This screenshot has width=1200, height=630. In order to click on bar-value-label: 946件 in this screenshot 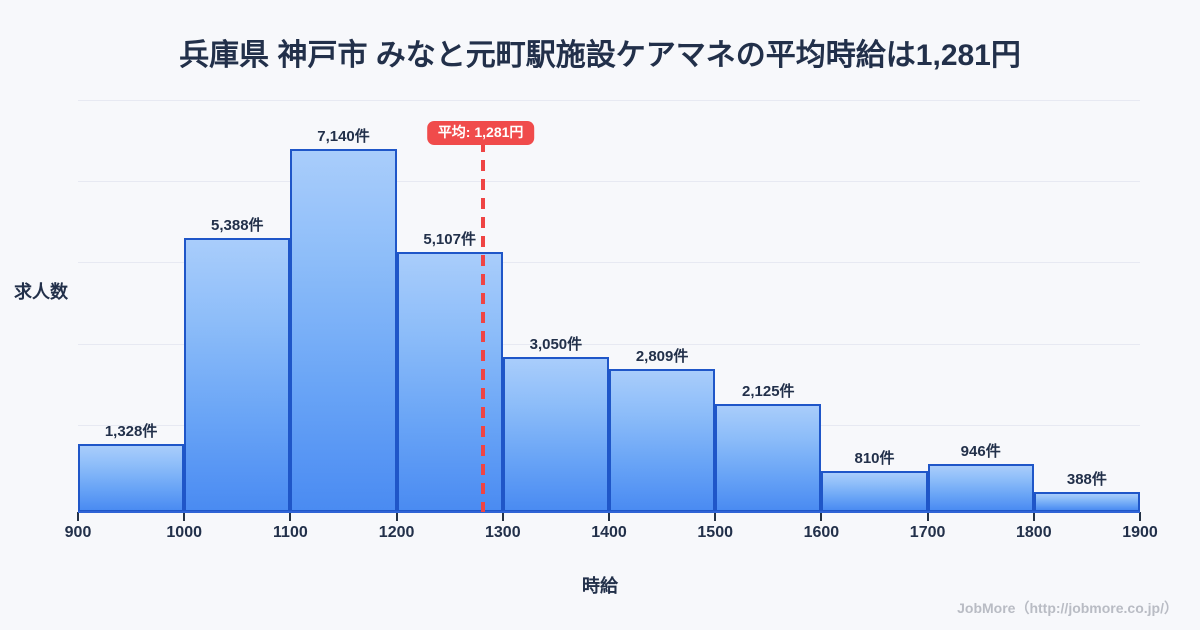, I will do `click(980, 451)`.